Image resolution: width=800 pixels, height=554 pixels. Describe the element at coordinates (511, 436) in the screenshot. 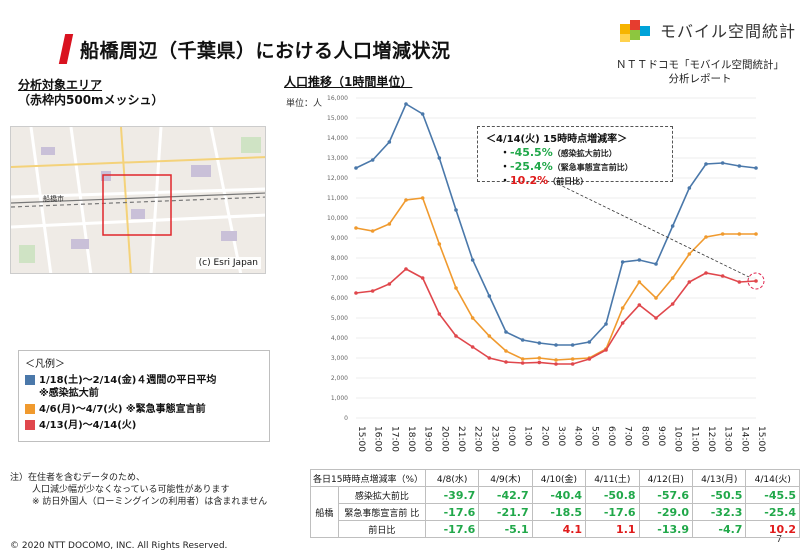

I see `x-tick-label: 0:00` at that location.